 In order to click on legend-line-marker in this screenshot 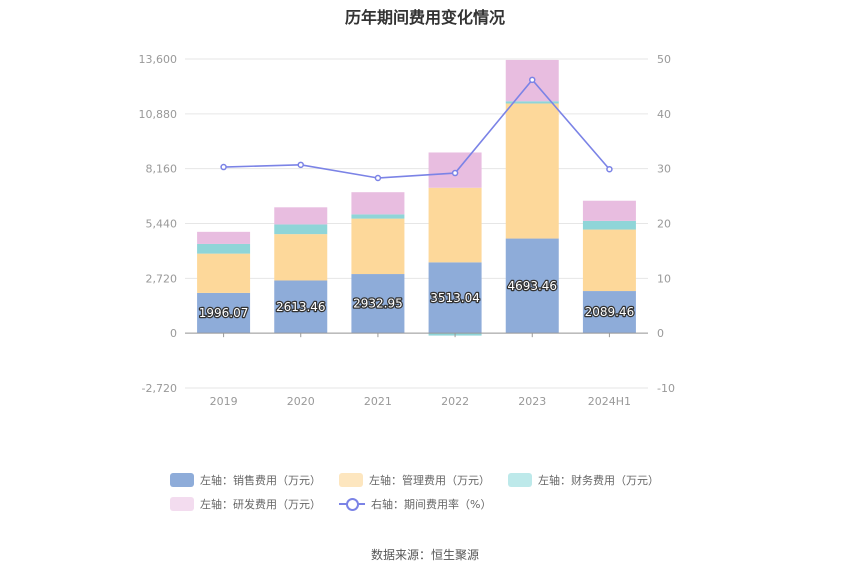, I will do `click(352, 504)`.